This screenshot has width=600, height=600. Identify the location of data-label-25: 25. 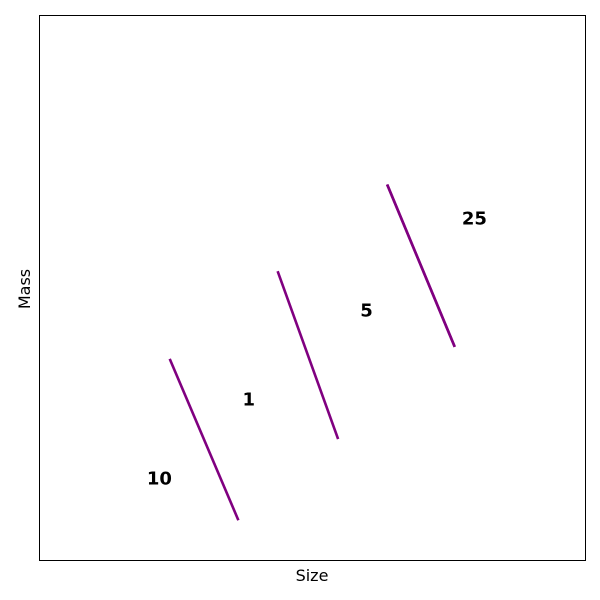
(474, 218).